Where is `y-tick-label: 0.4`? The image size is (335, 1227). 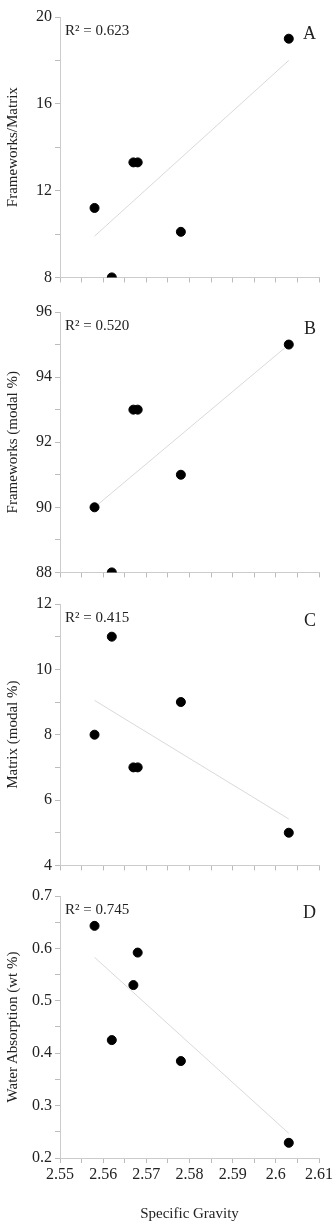 y-tick-label: 0.4 is located at coordinates (42, 1052).